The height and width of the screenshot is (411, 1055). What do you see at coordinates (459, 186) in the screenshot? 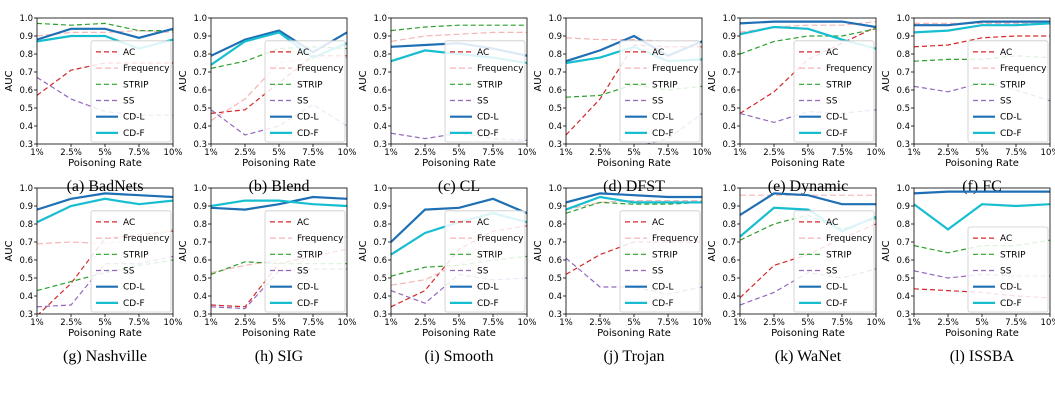
I see `subfigure-caption: (c) CL` at bounding box center [459, 186].